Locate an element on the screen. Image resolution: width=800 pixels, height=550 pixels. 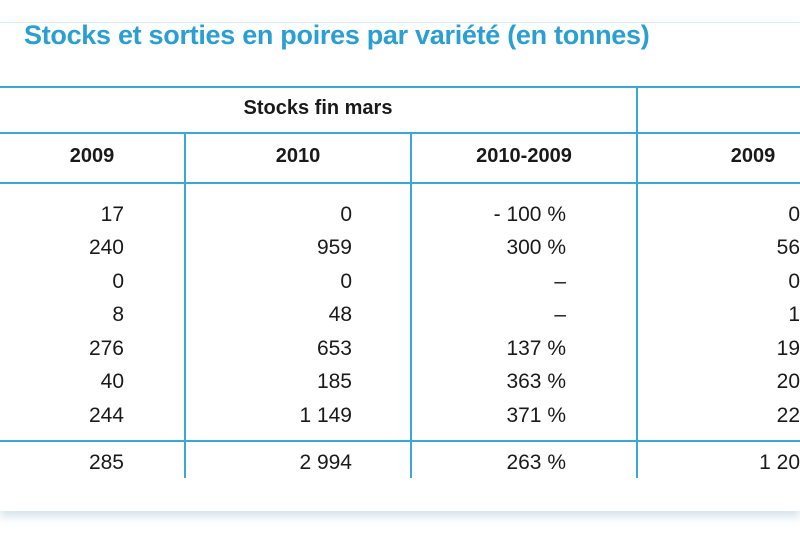
table-cell: 22 is located at coordinates (788, 415).